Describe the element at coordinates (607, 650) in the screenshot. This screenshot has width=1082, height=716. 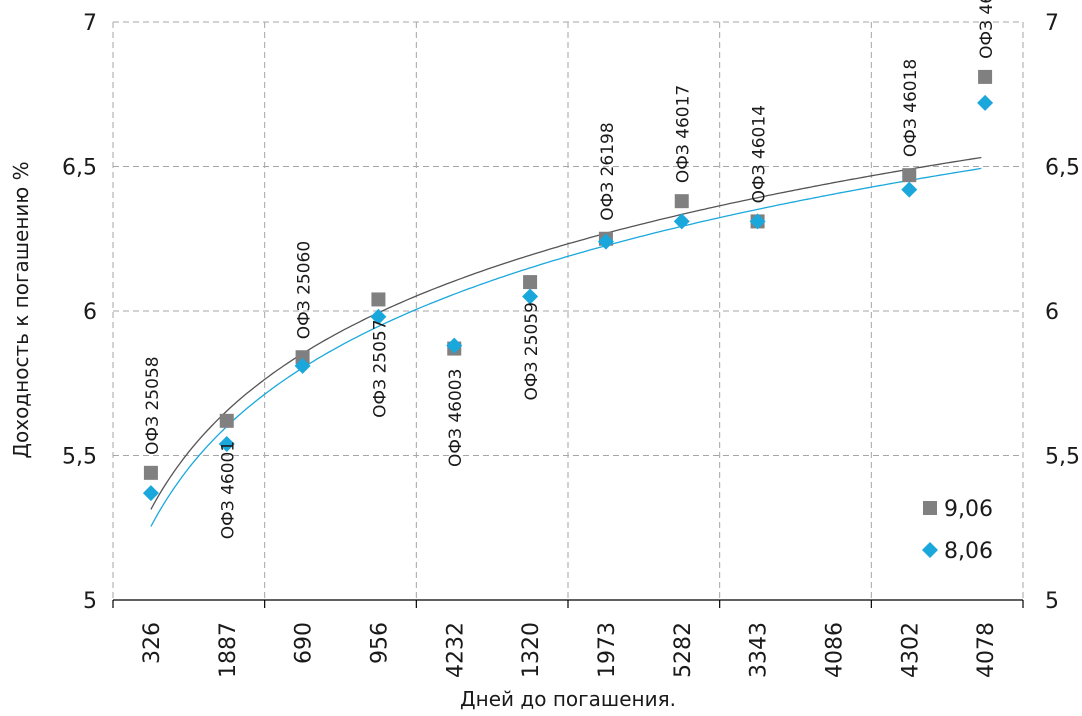
I see `x-tick-label: 1973` at that location.